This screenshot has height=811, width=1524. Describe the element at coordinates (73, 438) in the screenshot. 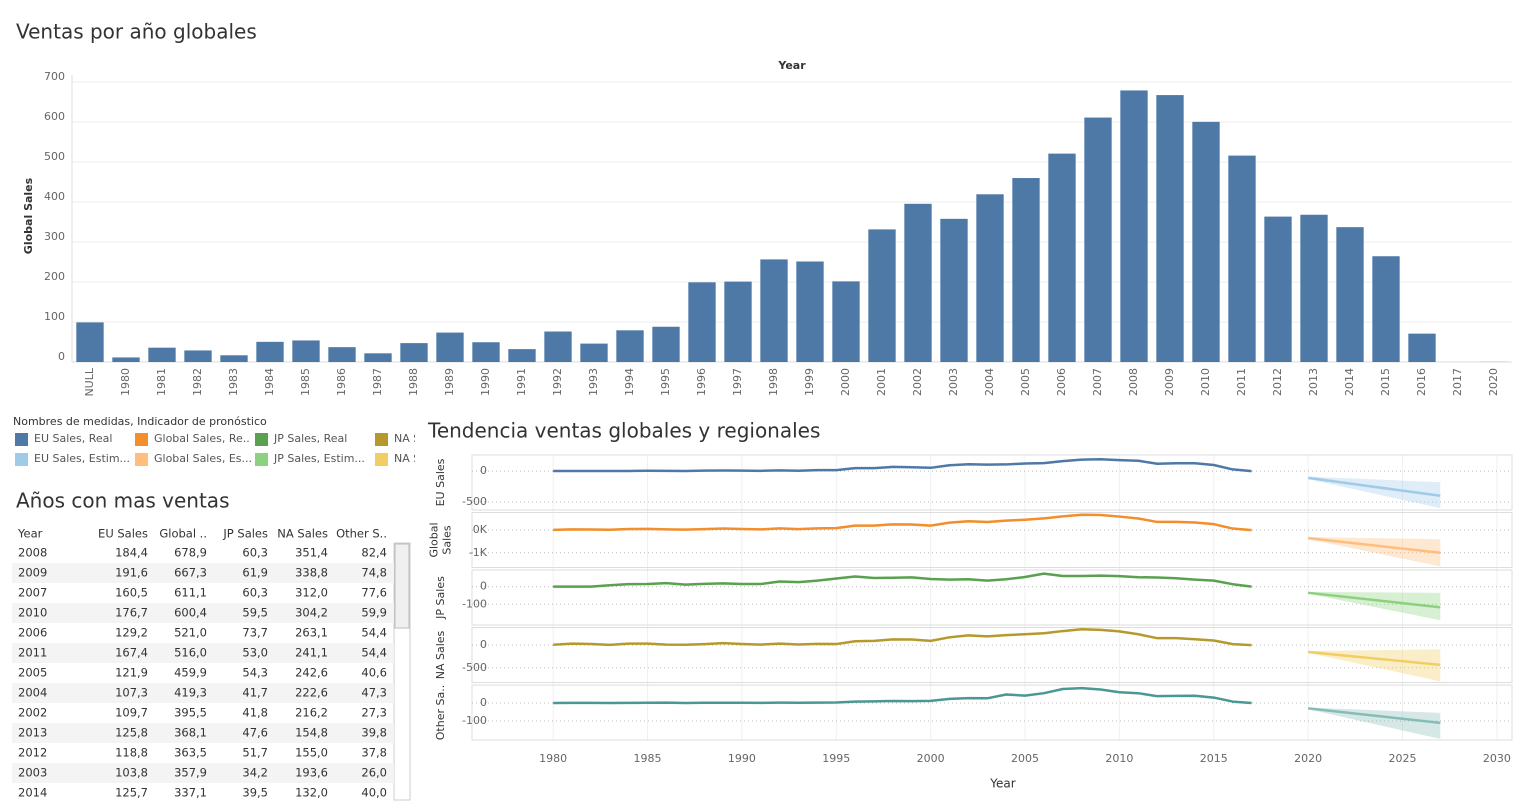

I see `legend-label: EU Sales, Real` at that location.